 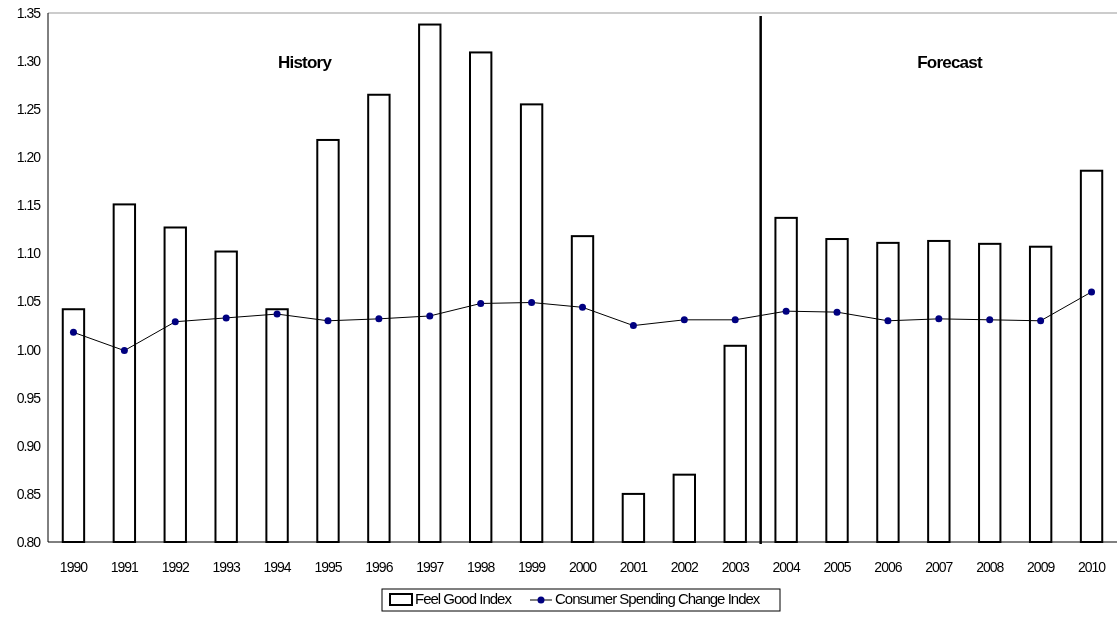 What do you see at coordinates (74, 567) in the screenshot?
I see `x-tick-label: 1990` at bounding box center [74, 567].